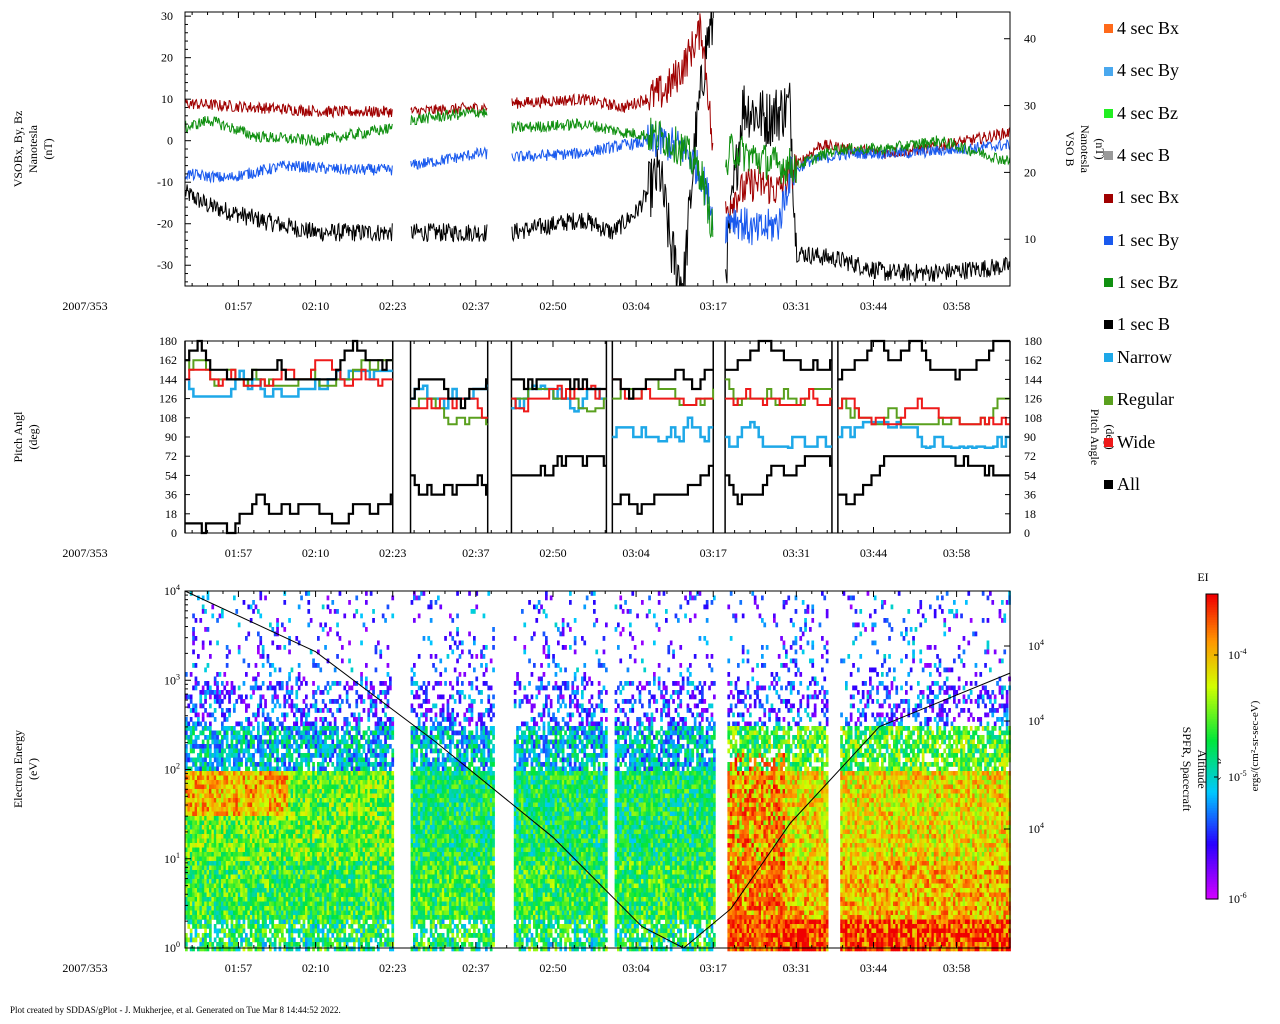  I want to click on y-right-tick-label: 126, so click(1033, 399).